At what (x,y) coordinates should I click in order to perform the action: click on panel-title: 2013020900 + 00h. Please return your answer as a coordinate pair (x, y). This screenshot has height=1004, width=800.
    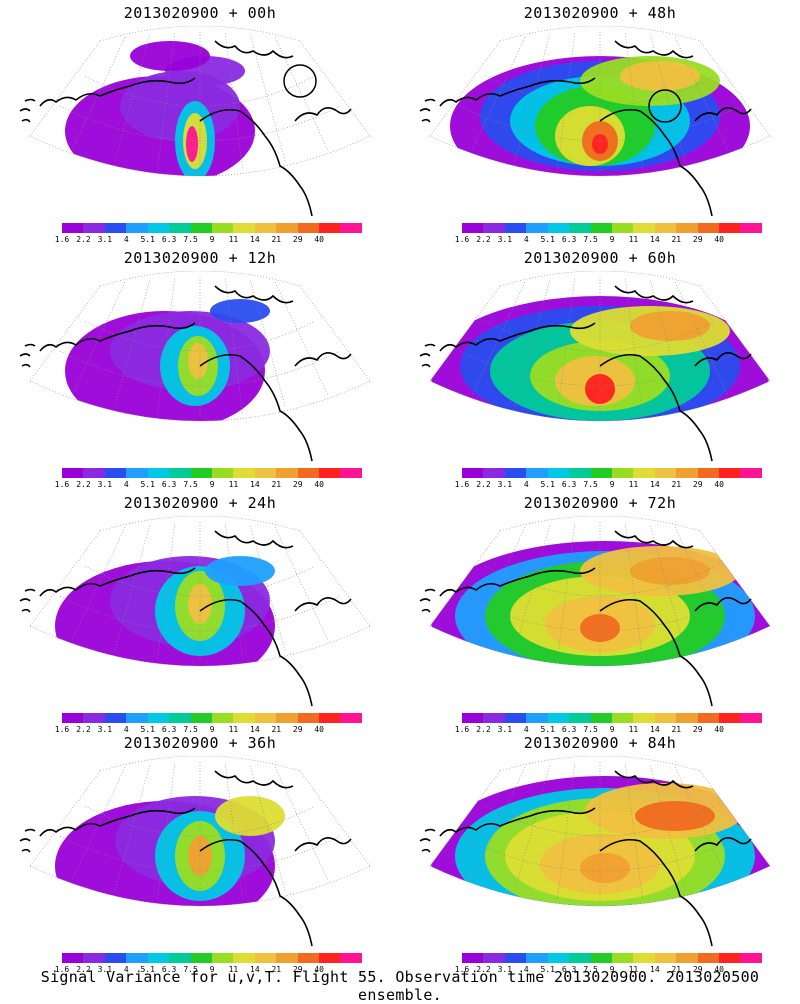
    Looking at the image, I should click on (200, 13).